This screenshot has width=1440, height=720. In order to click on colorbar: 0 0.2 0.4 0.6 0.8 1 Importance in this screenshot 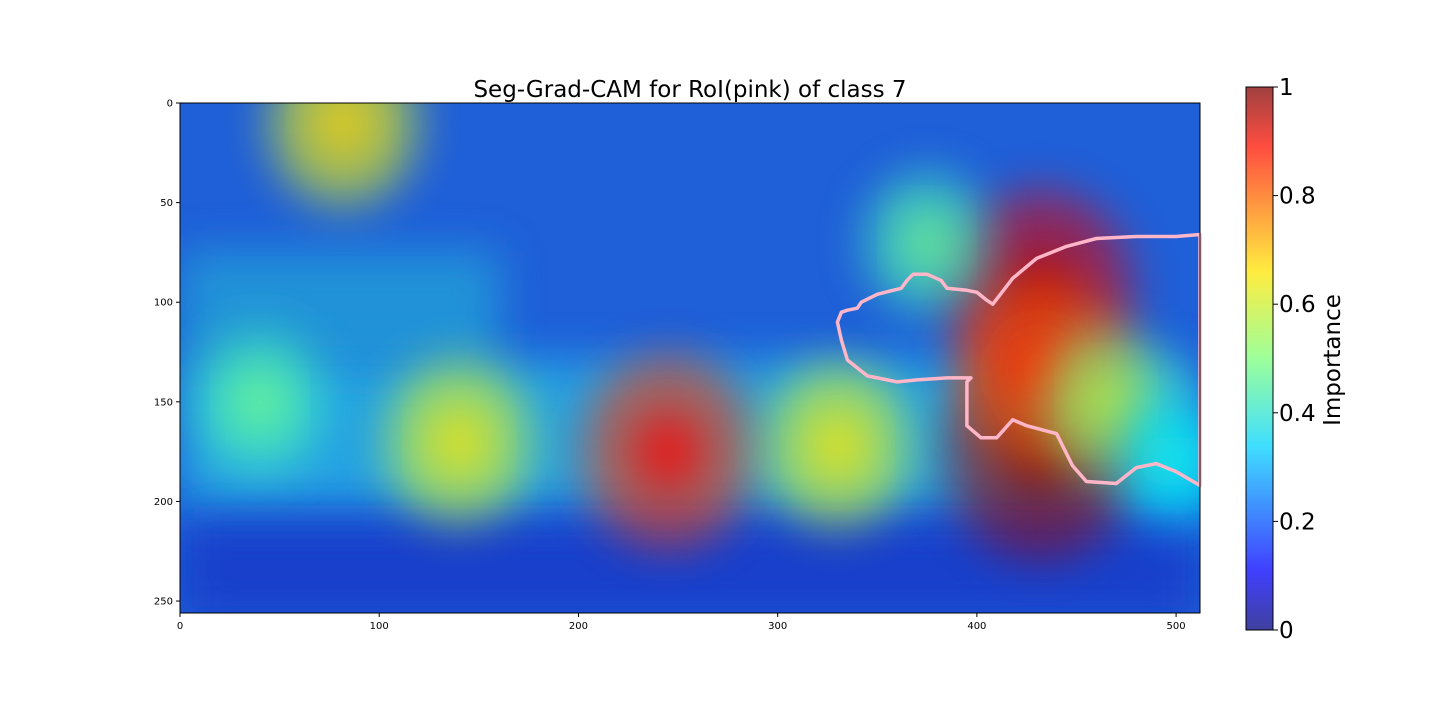, I will do `click(1295, 359)`.